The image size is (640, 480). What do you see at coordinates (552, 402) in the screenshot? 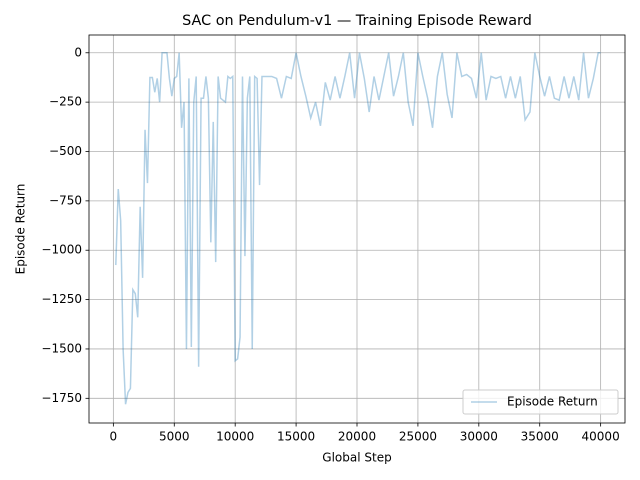
I see `legend-label: Episode Return` at bounding box center [552, 402].